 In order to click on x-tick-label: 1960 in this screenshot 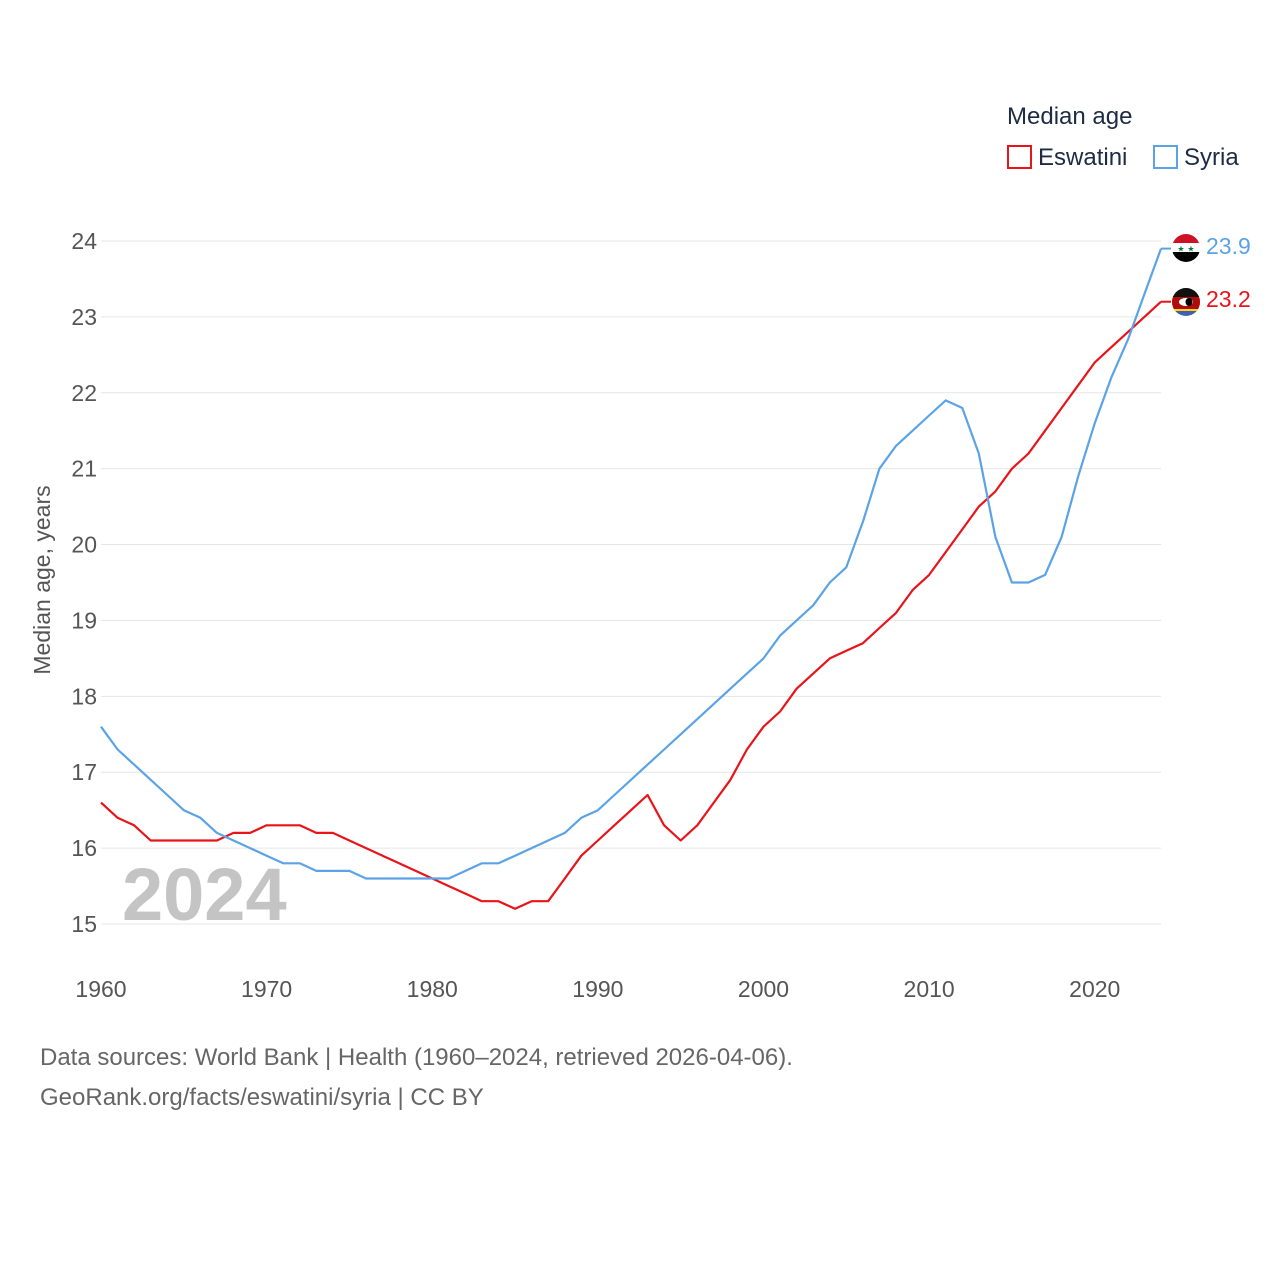, I will do `click(100, 989)`.